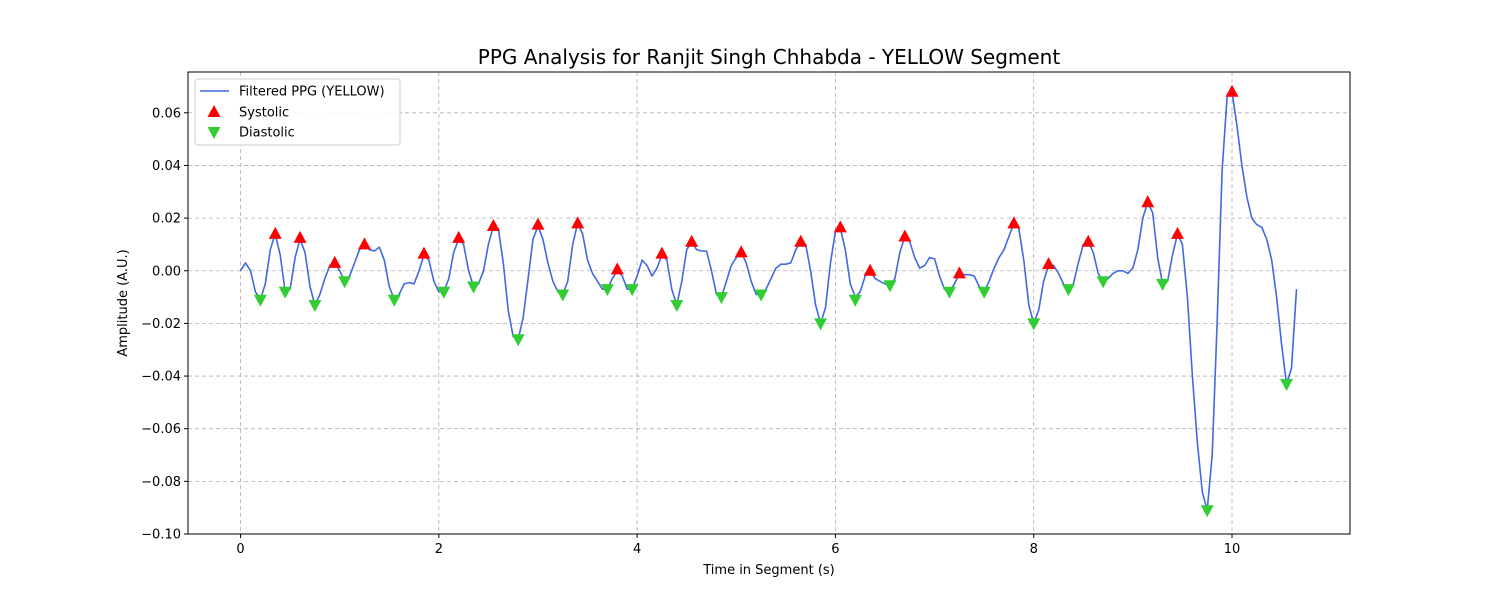 The image size is (1500, 600). Describe the element at coordinates (1232, 549) in the screenshot. I see `x-tick-label: 10` at that location.